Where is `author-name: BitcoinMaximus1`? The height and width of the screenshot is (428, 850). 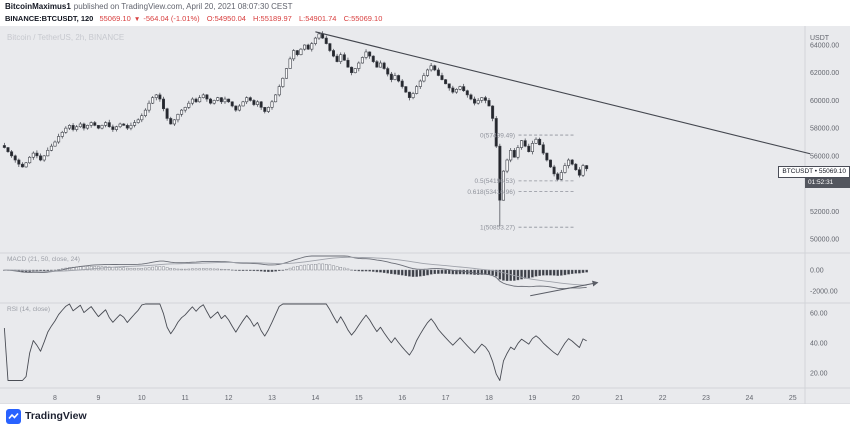
author-name: BitcoinMaximus1 is located at coordinates (38, 6).